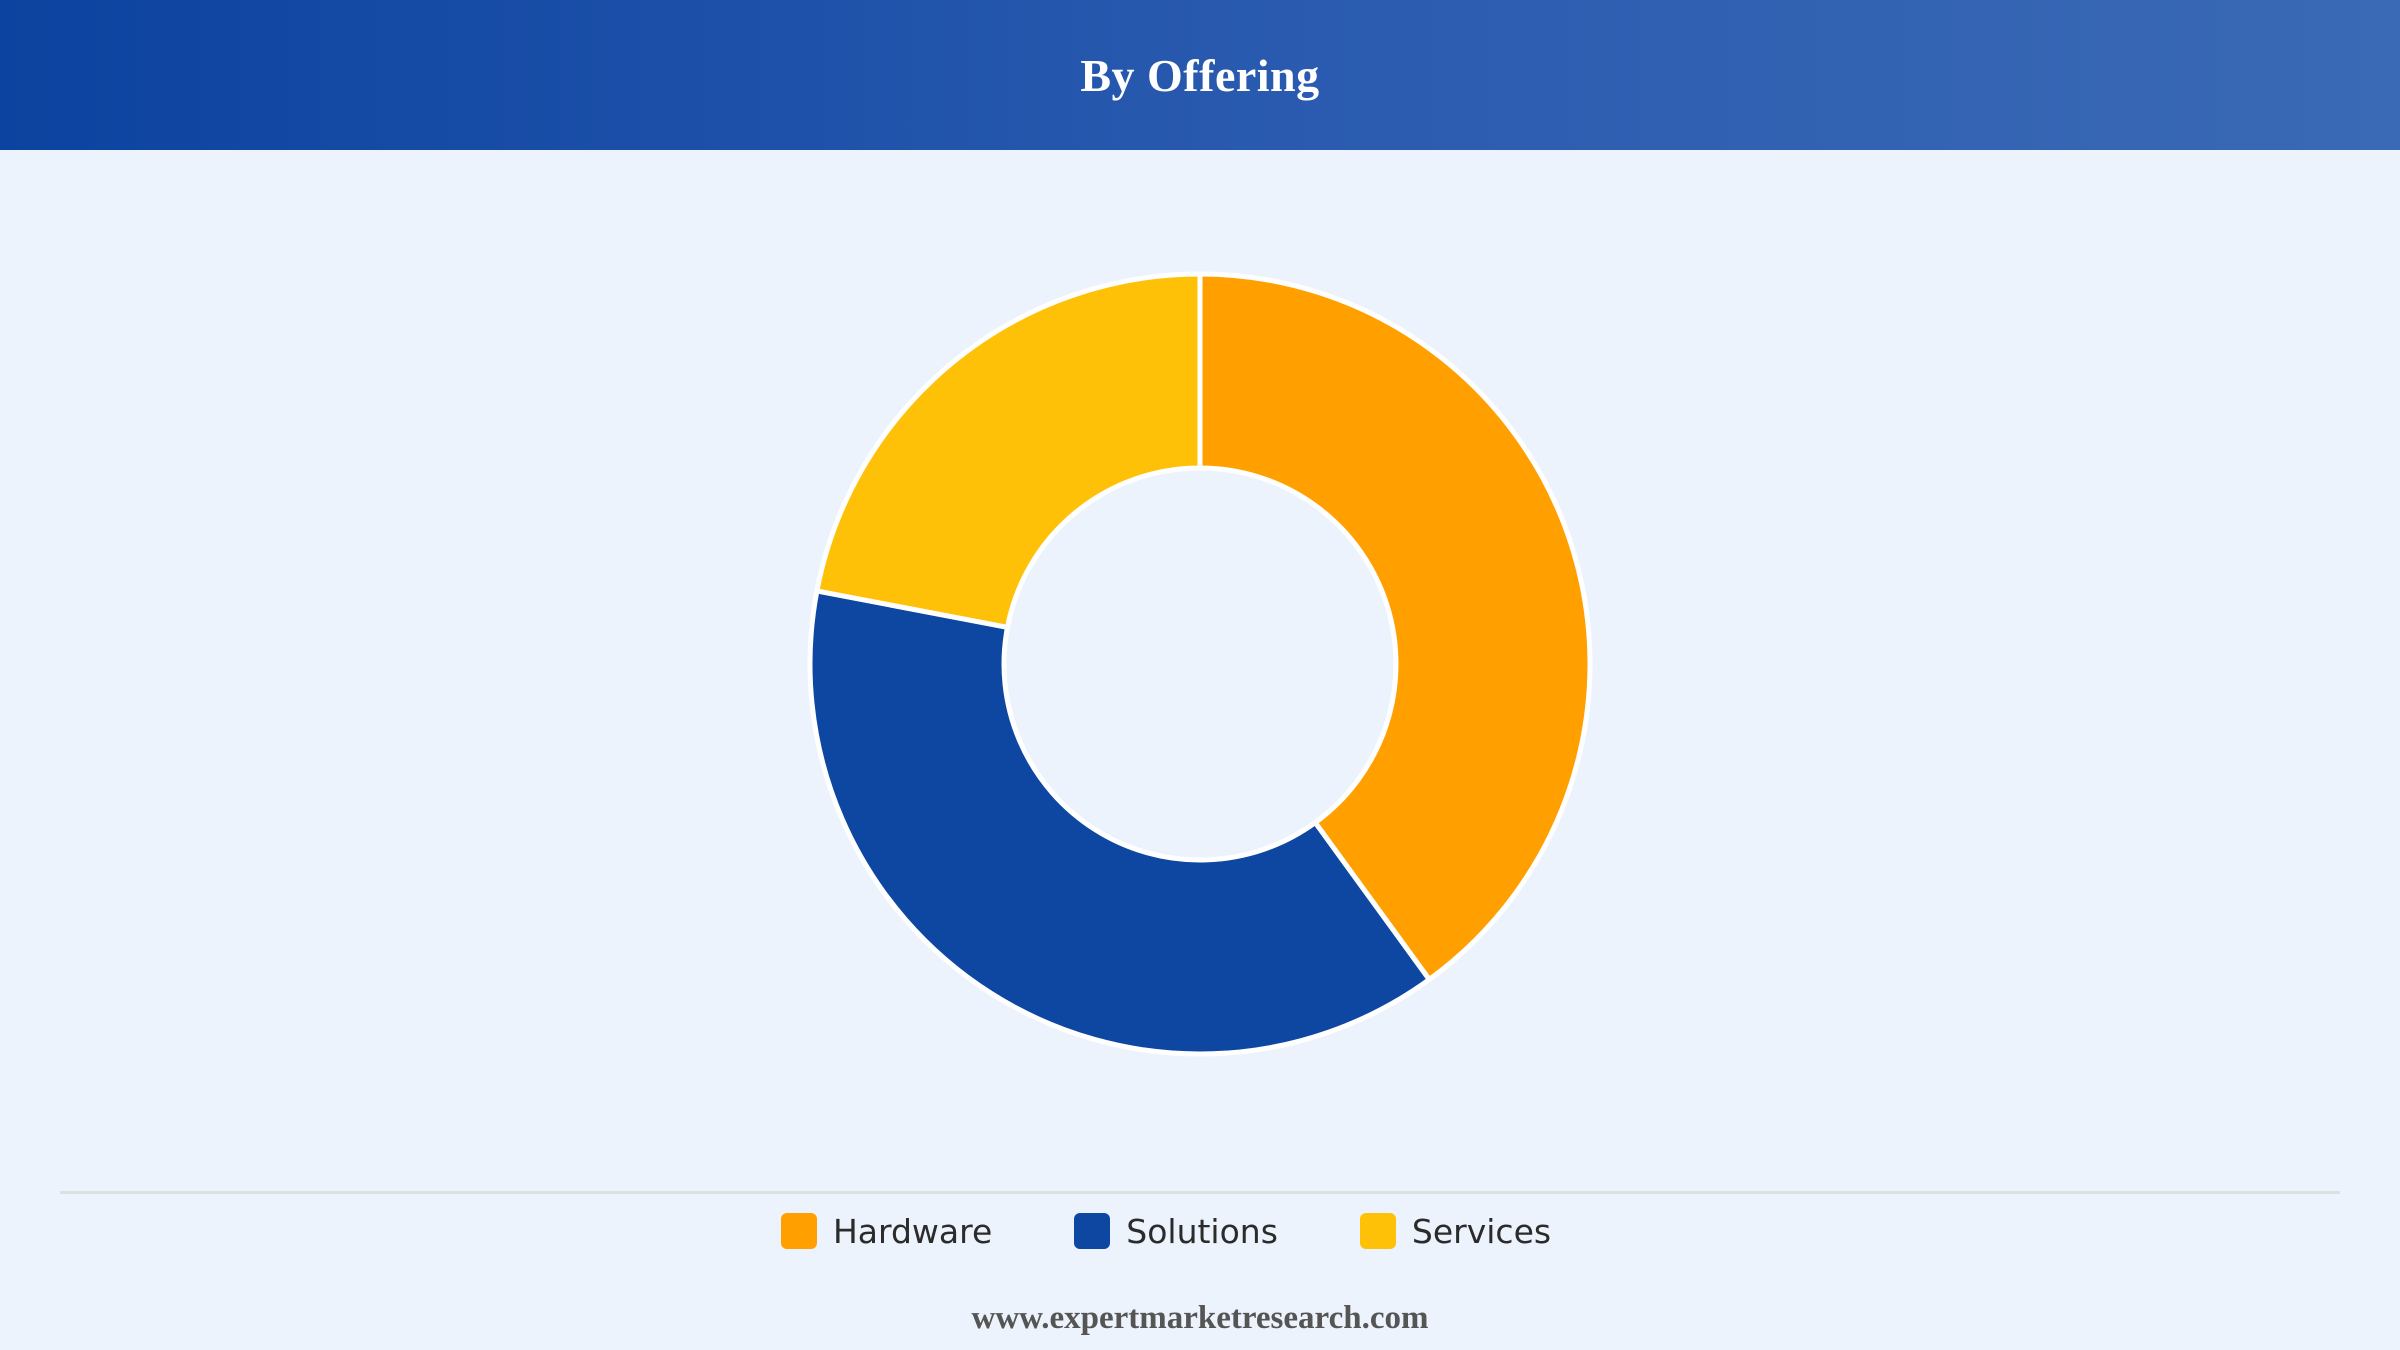  Describe the element at coordinates (1008, 450) in the screenshot. I see `slice-services` at that location.